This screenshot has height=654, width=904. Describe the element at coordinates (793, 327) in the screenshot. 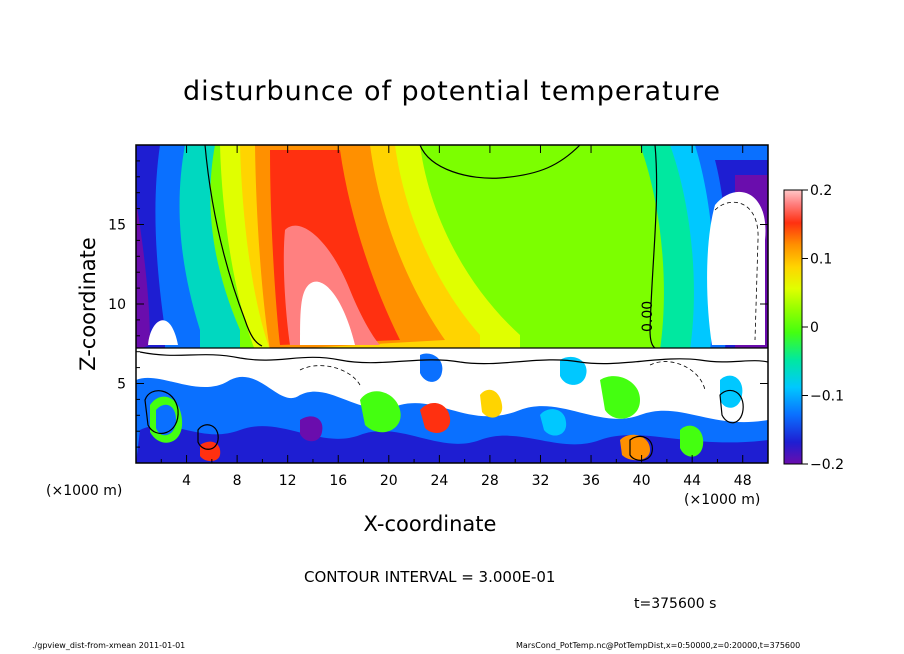

I see `colorbar` at that location.